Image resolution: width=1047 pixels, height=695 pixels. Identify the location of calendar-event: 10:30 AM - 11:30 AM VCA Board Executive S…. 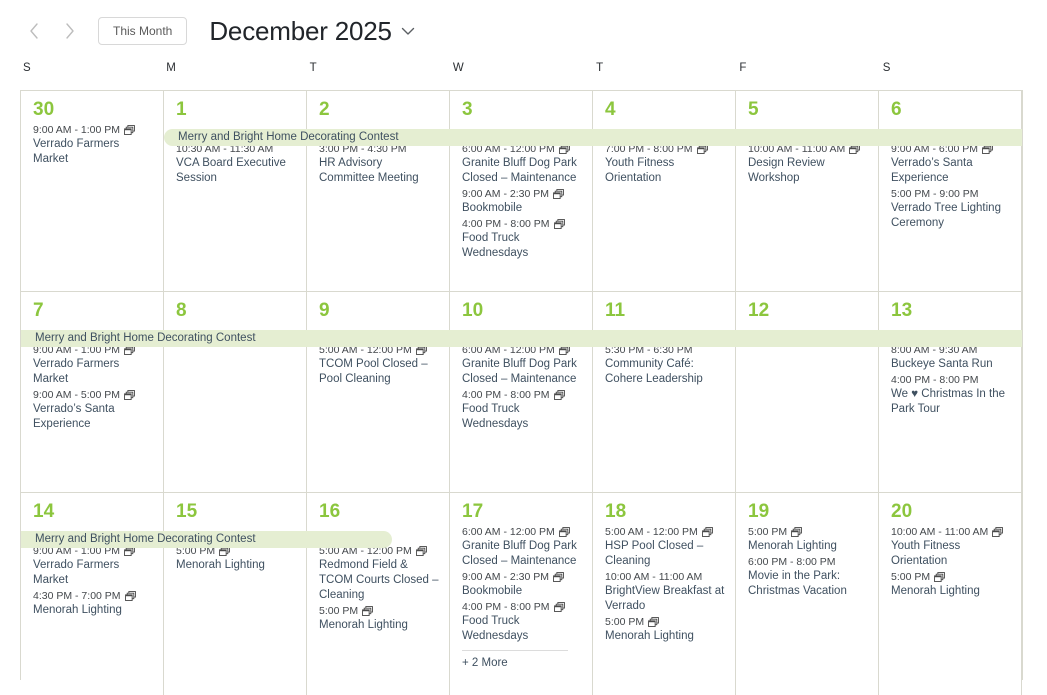
(236, 164).